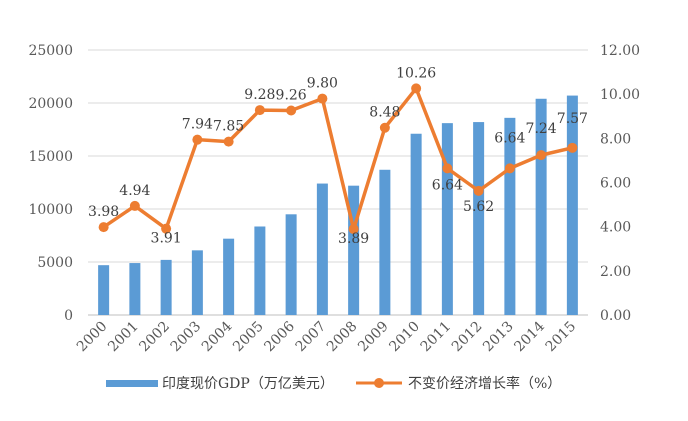  What do you see at coordinates (615, 316) in the screenshot?
I see `y-right-tick-label: 0.00` at bounding box center [615, 316].